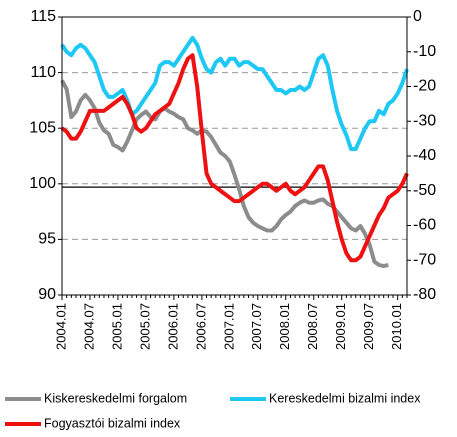 The width and height of the screenshot is (457, 437). What do you see at coordinates (47, 294) in the screenshot?
I see `y-tick-label: 90` at bounding box center [47, 294].